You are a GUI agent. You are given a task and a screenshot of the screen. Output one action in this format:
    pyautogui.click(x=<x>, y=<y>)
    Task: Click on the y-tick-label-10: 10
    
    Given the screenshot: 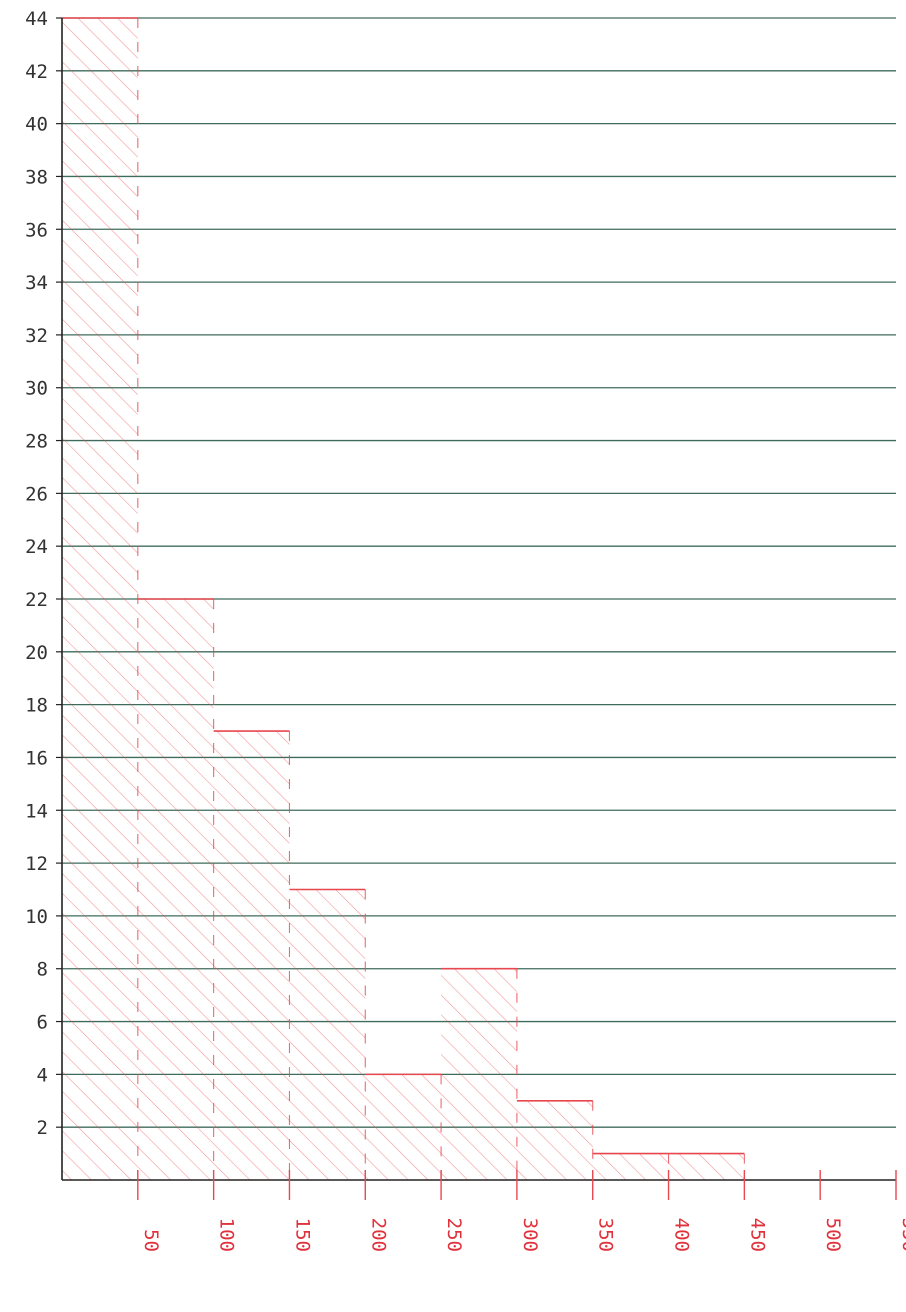 What is the action you would take?
    pyautogui.click(x=36, y=917)
    